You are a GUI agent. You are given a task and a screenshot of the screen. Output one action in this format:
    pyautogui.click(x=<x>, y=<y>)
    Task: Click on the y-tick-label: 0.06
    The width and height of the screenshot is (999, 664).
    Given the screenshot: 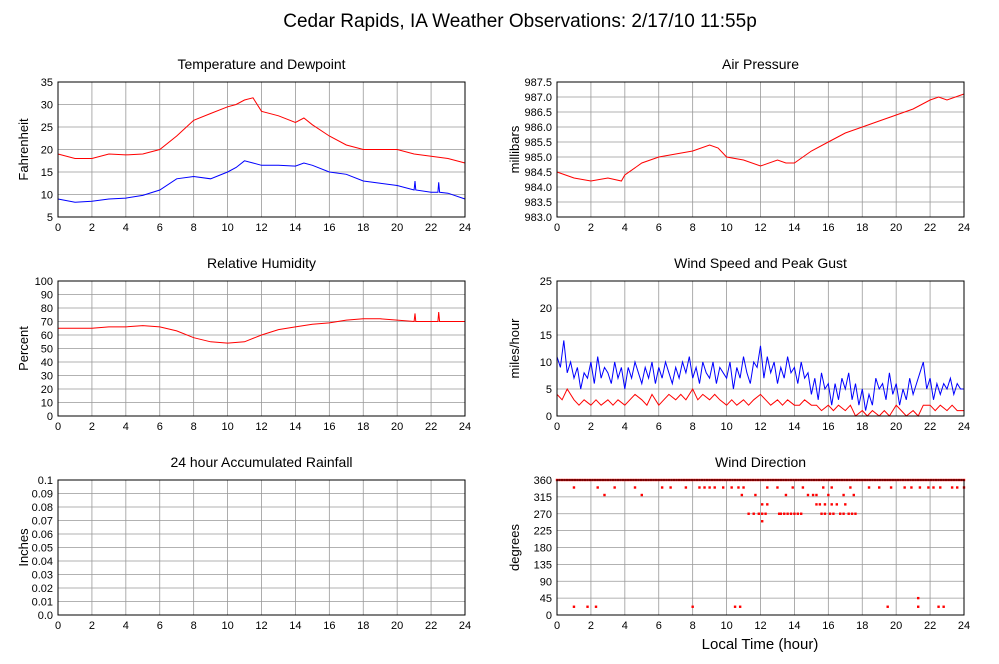 What is the action you would take?
    pyautogui.click(x=42, y=535)
    